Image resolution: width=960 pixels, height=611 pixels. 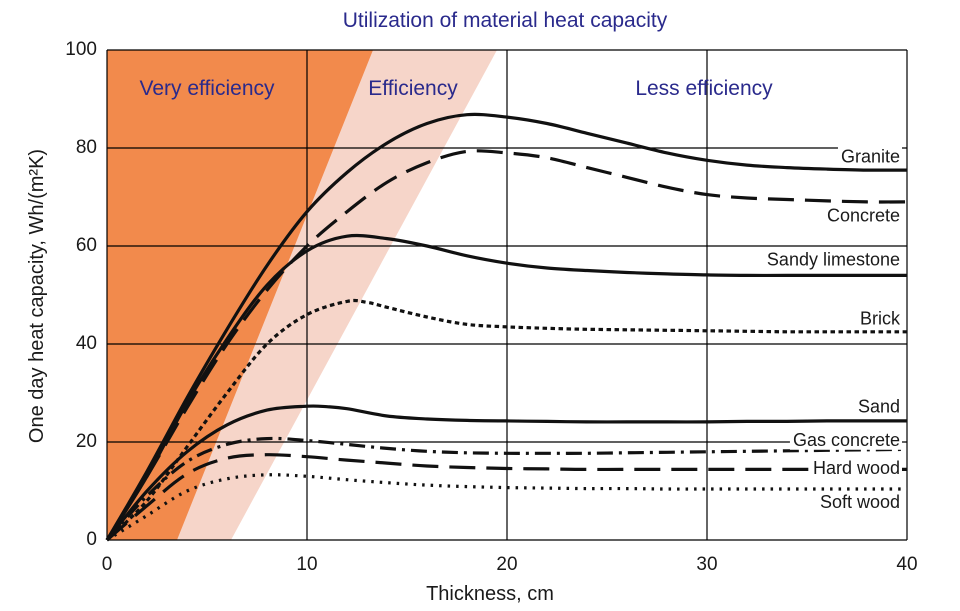 I want to click on y-tick-label: 40, so click(x=86, y=343).